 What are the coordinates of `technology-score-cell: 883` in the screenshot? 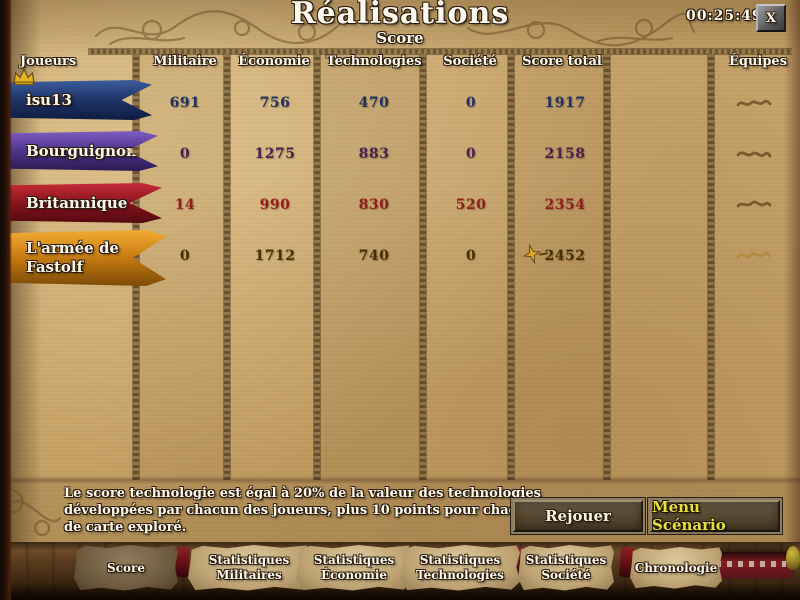 It's located at (374, 154).